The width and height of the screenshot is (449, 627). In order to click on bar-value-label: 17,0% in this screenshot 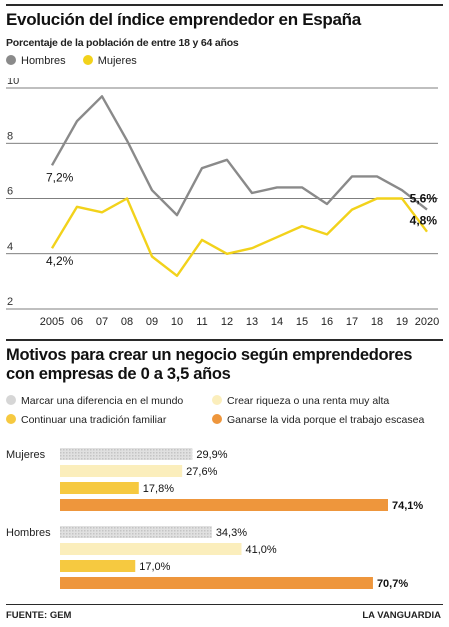, I will do `click(154, 567)`.